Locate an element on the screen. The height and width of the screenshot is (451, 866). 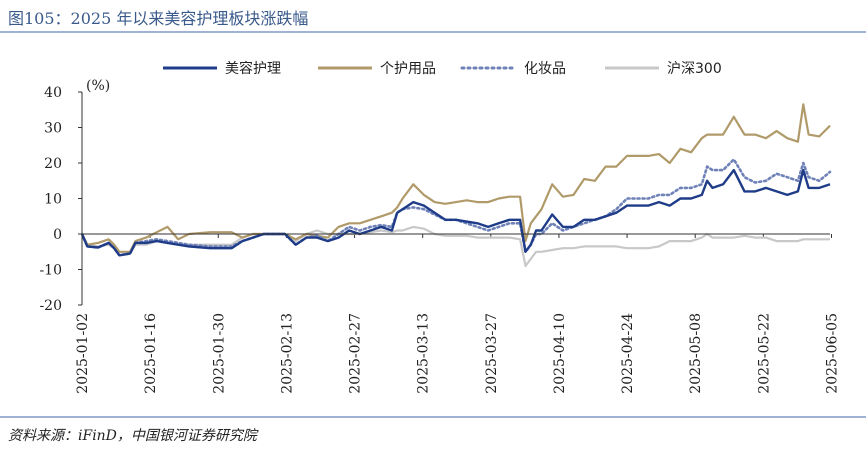
title-divider is located at coordinates (433, 32).